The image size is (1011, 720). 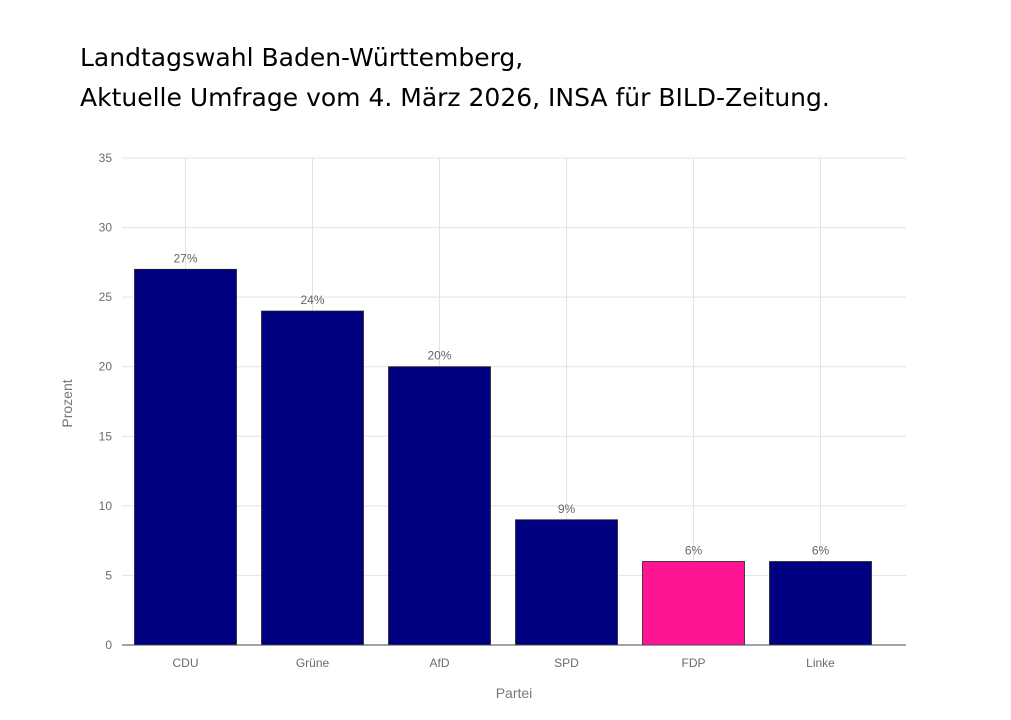 I want to click on x-tick-label: Grüne, so click(x=313, y=663).